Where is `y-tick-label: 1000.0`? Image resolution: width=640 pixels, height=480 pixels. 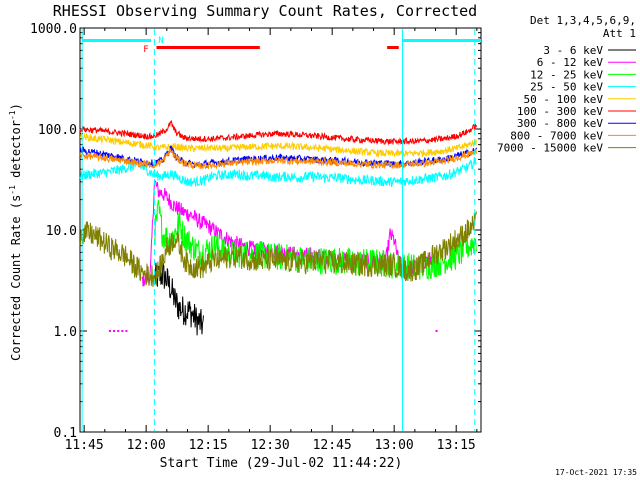 y-tick-label: 1000.0 is located at coordinates (53, 29).